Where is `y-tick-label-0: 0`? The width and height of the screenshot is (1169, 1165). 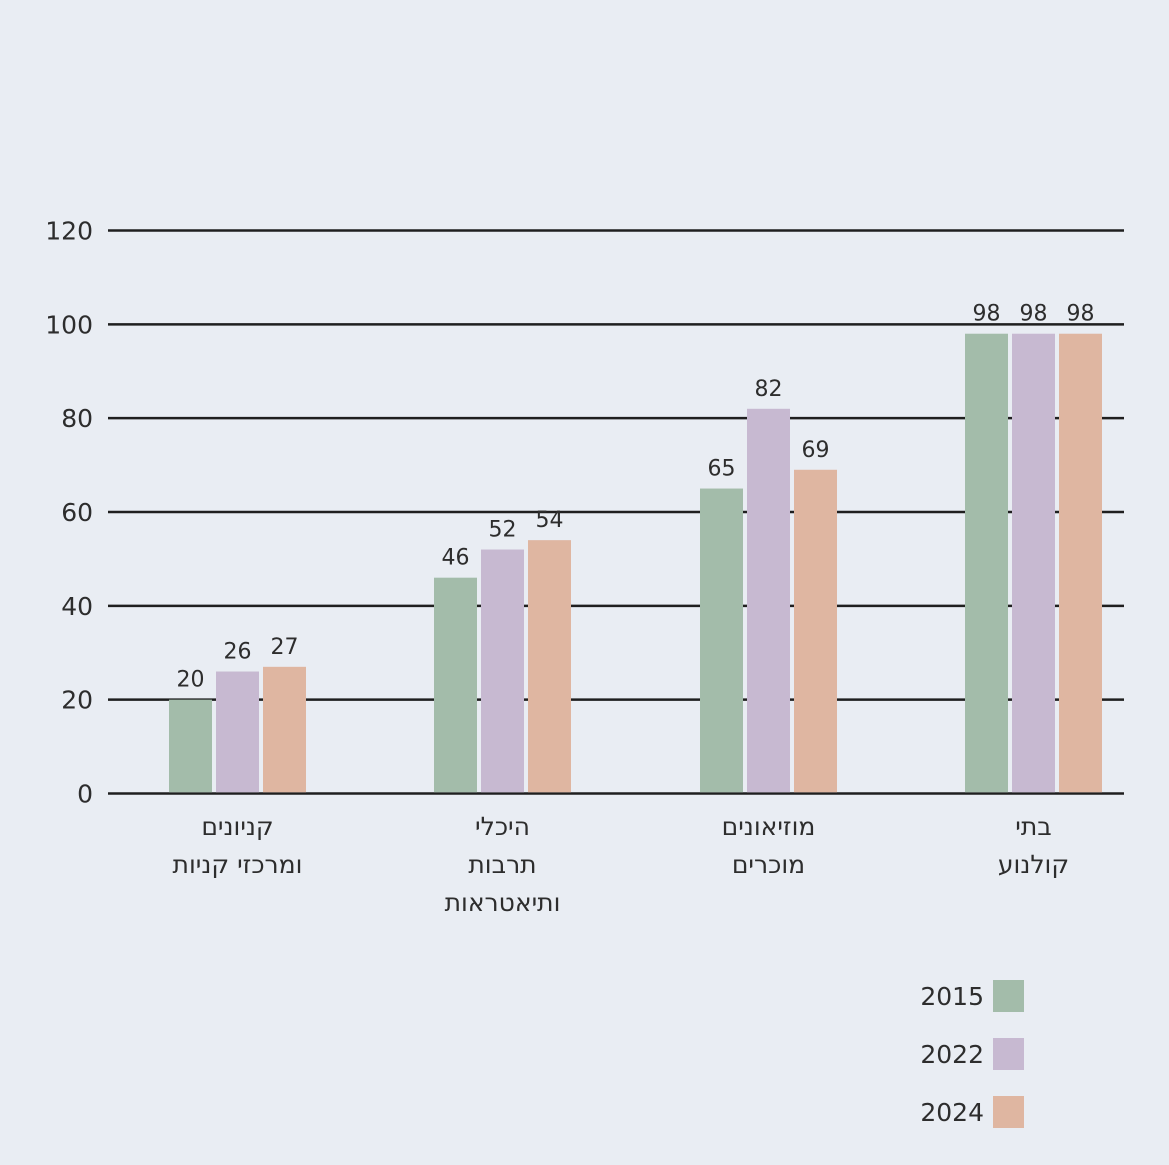
y-tick-label-0: 0 is located at coordinates (85, 794).